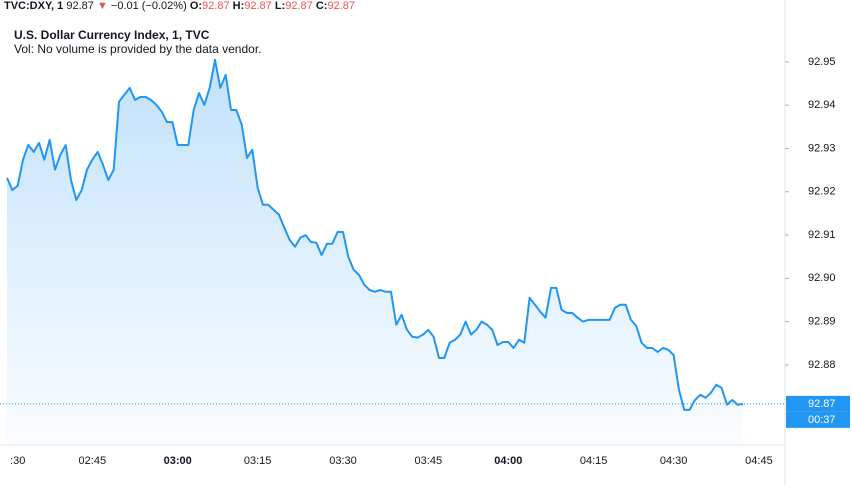 The image size is (852, 485). What do you see at coordinates (822, 235) in the screenshot?
I see `y-tick-label: 92.91` at bounding box center [822, 235].